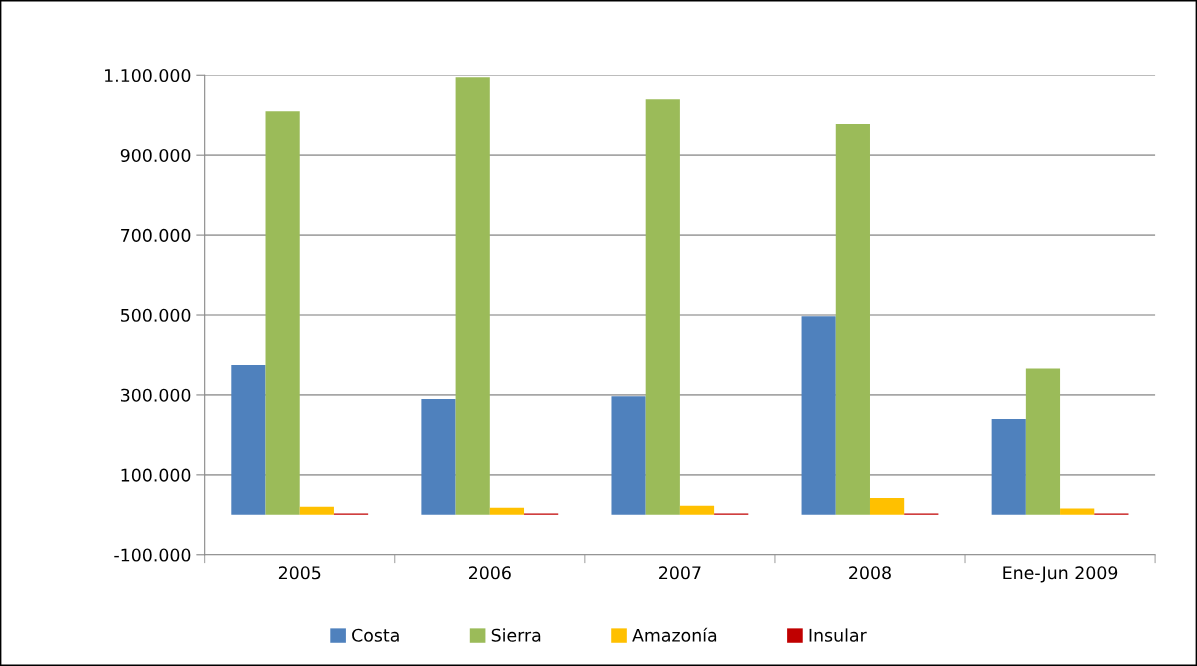 The height and width of the screenshot is (666, 1197). What do you see at coordinates (156, 315) in the screenshot?
I see `y-tick-label: 500.000` at bounding box center [156, 315].